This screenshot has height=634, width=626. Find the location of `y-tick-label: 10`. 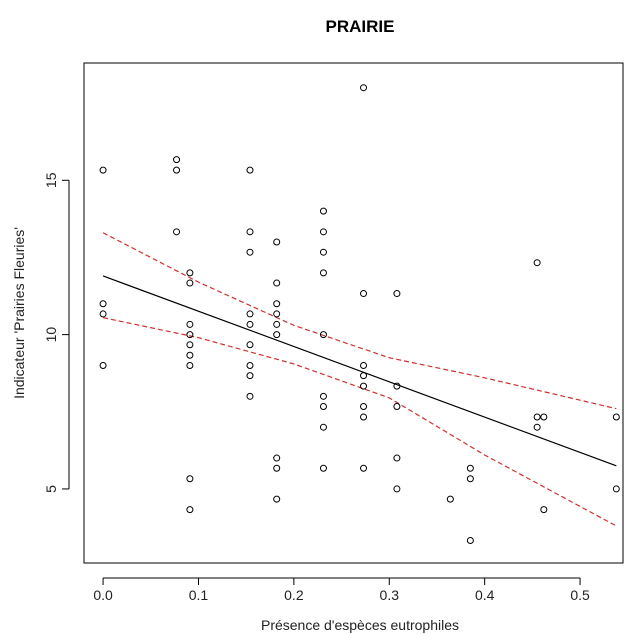

y-tick-label: 10 is located at coordinates (51, 335).